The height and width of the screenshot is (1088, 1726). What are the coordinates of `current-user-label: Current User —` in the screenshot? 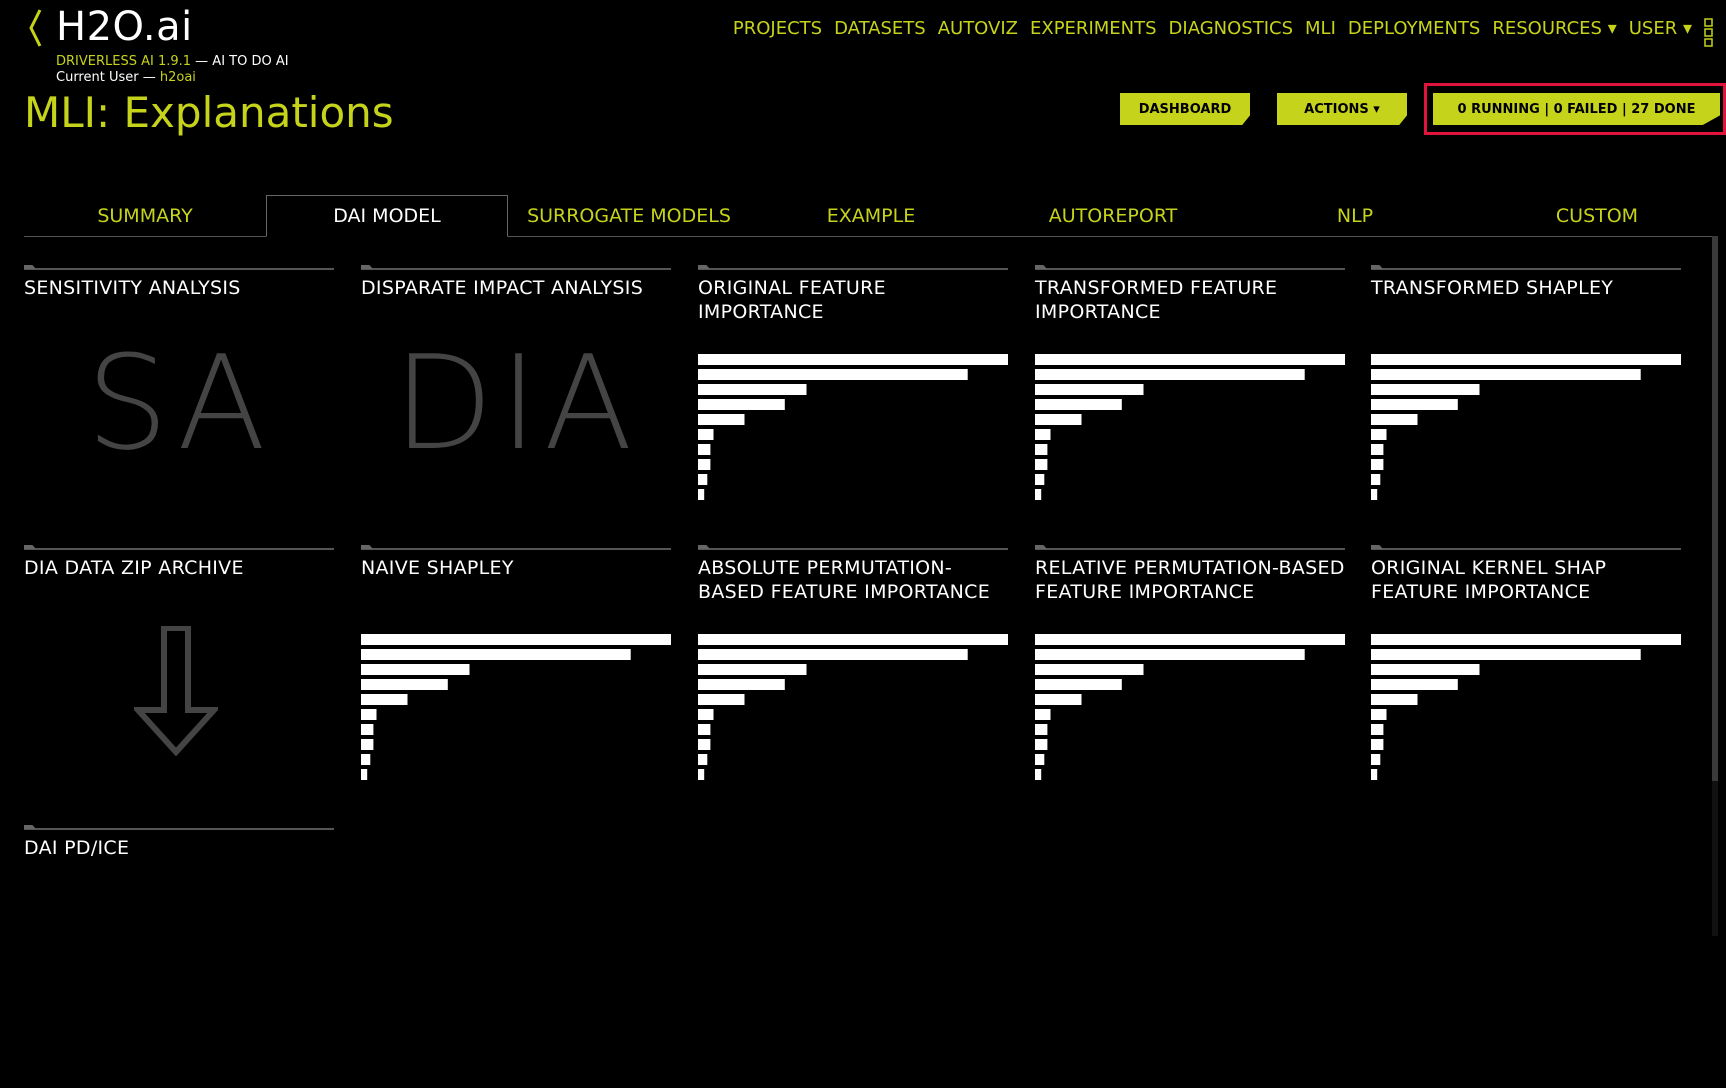 It's located at (108, 77).